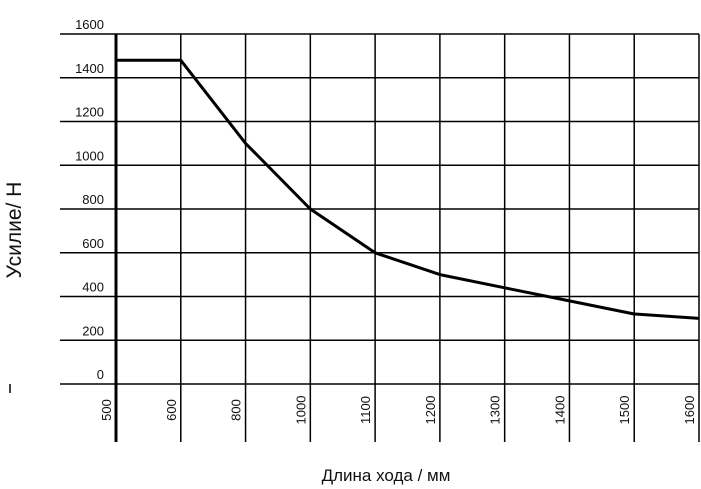  Describe the element at coordinates (89, 68) in the screenshot. I see `y-tick-label: 1400` at that location.